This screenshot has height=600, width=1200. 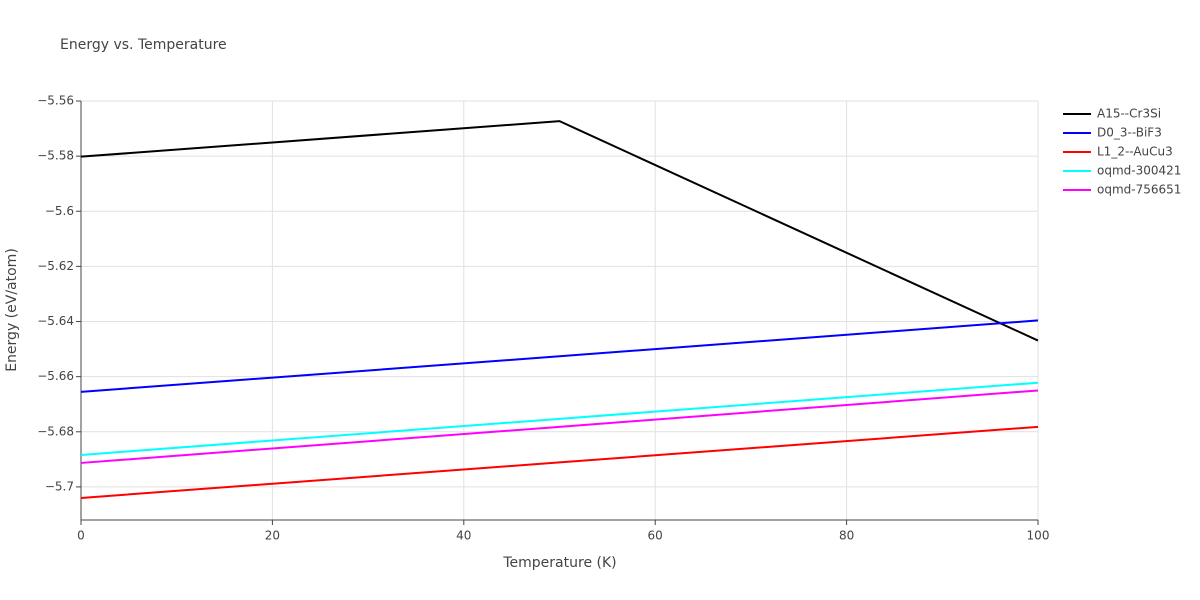 I want to click on legend-label: A15--Cr3Si, so click(x=1129, y=114).